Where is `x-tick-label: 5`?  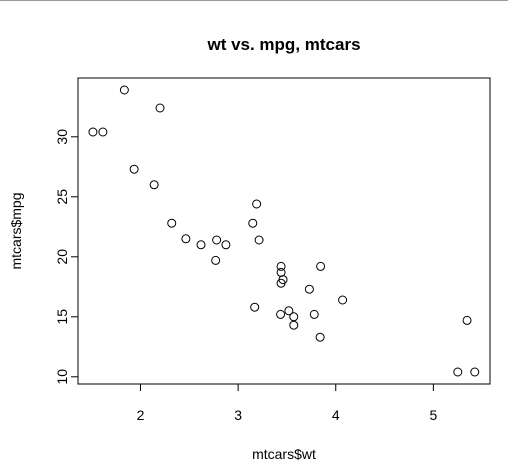
x-tick-label: 5 is located at coordinates (433, 415).